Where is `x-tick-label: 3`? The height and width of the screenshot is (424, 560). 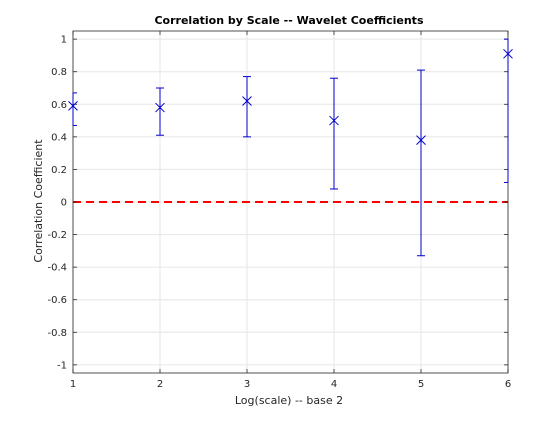 x-tick-label: 3 is located at coordinates (247, 384).